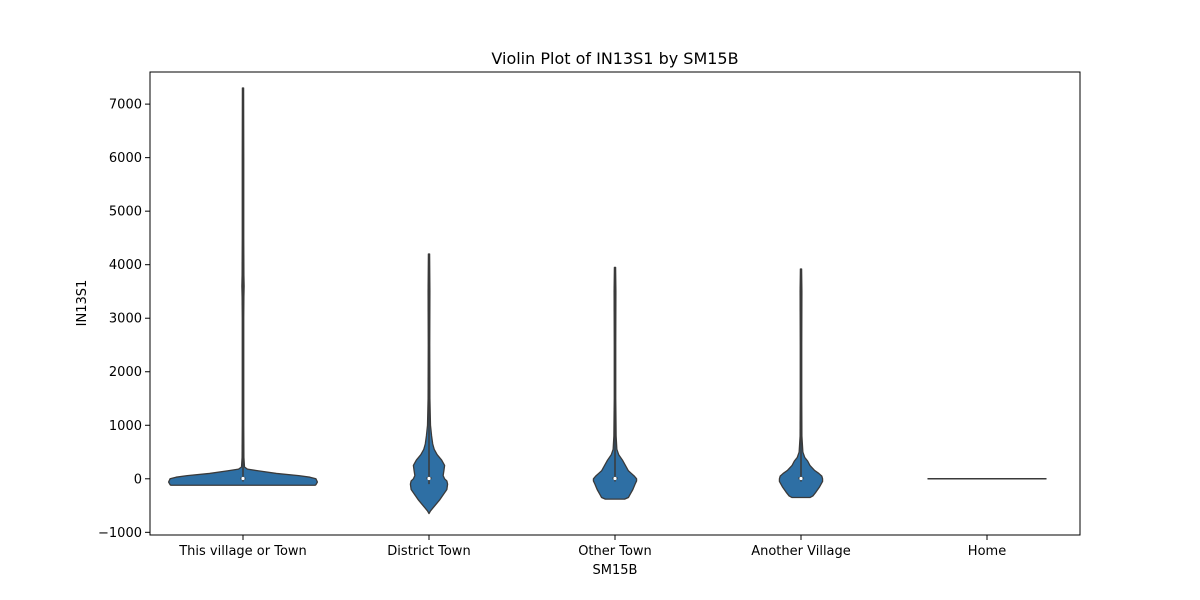 This screenshot has height=600, width=1200. I want to click on x-tick-label: Other Town, so click(615, 551).